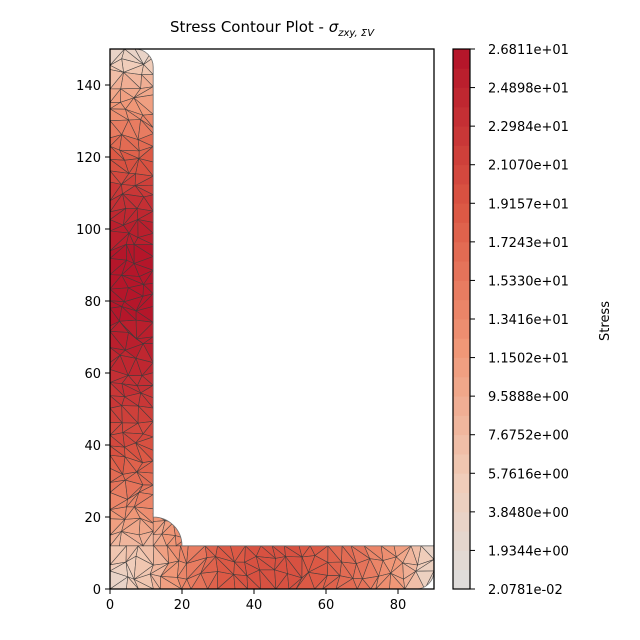 Image resolution: width=640 pixels, height=640 pixels. What do you see at coordinates (92, 302) in the screenshot?
I see `y-tick-label: 80` at bounding box center [92, 302].